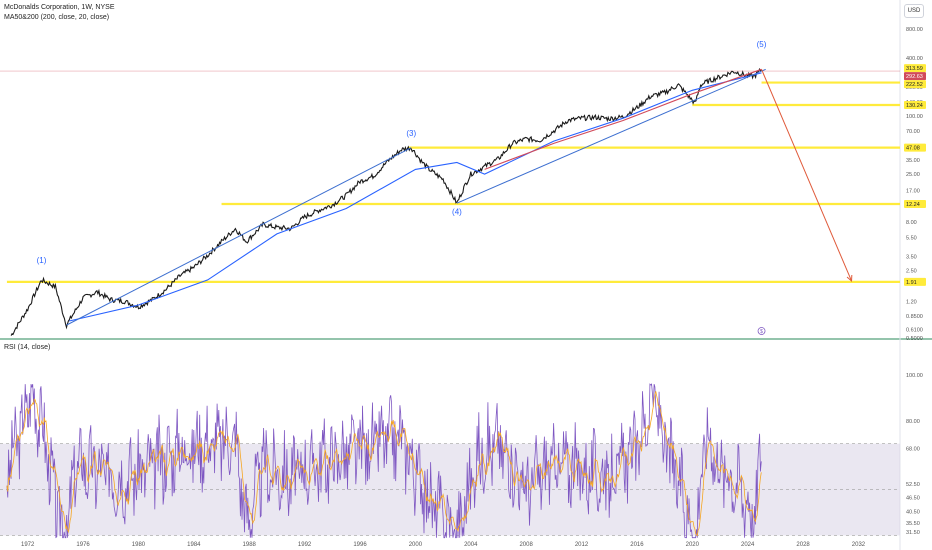 The width and height of the screenshot is (932, 550). Describe the element at coordinates (913, 422) in the screenshot. I see `rsi-tick-label: 80.00` at that location.